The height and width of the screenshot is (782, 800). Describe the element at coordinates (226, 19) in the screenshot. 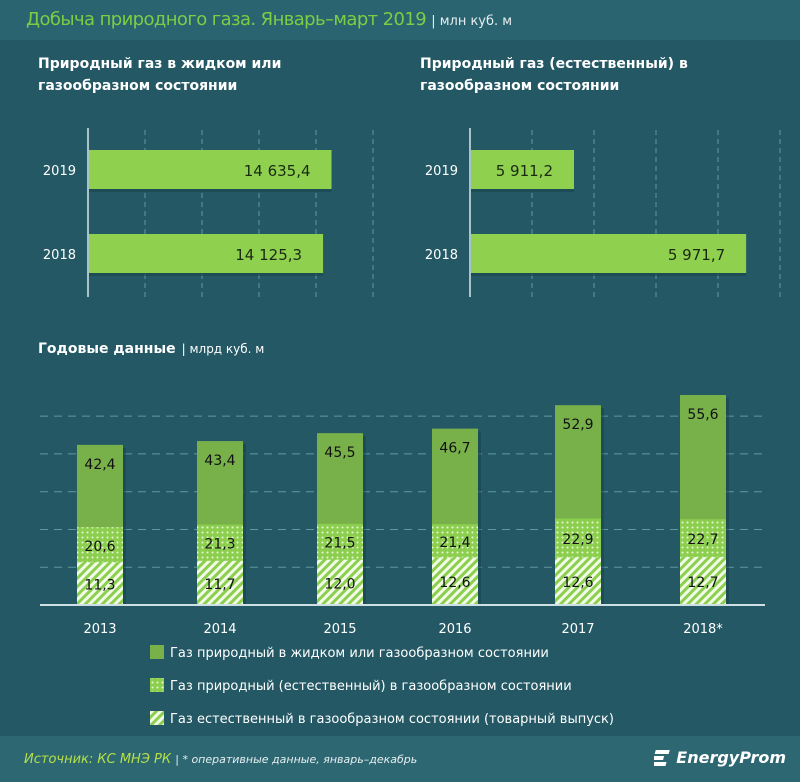

I see `title-text: Добыча природного газа. Январь–март 2019` at that location.